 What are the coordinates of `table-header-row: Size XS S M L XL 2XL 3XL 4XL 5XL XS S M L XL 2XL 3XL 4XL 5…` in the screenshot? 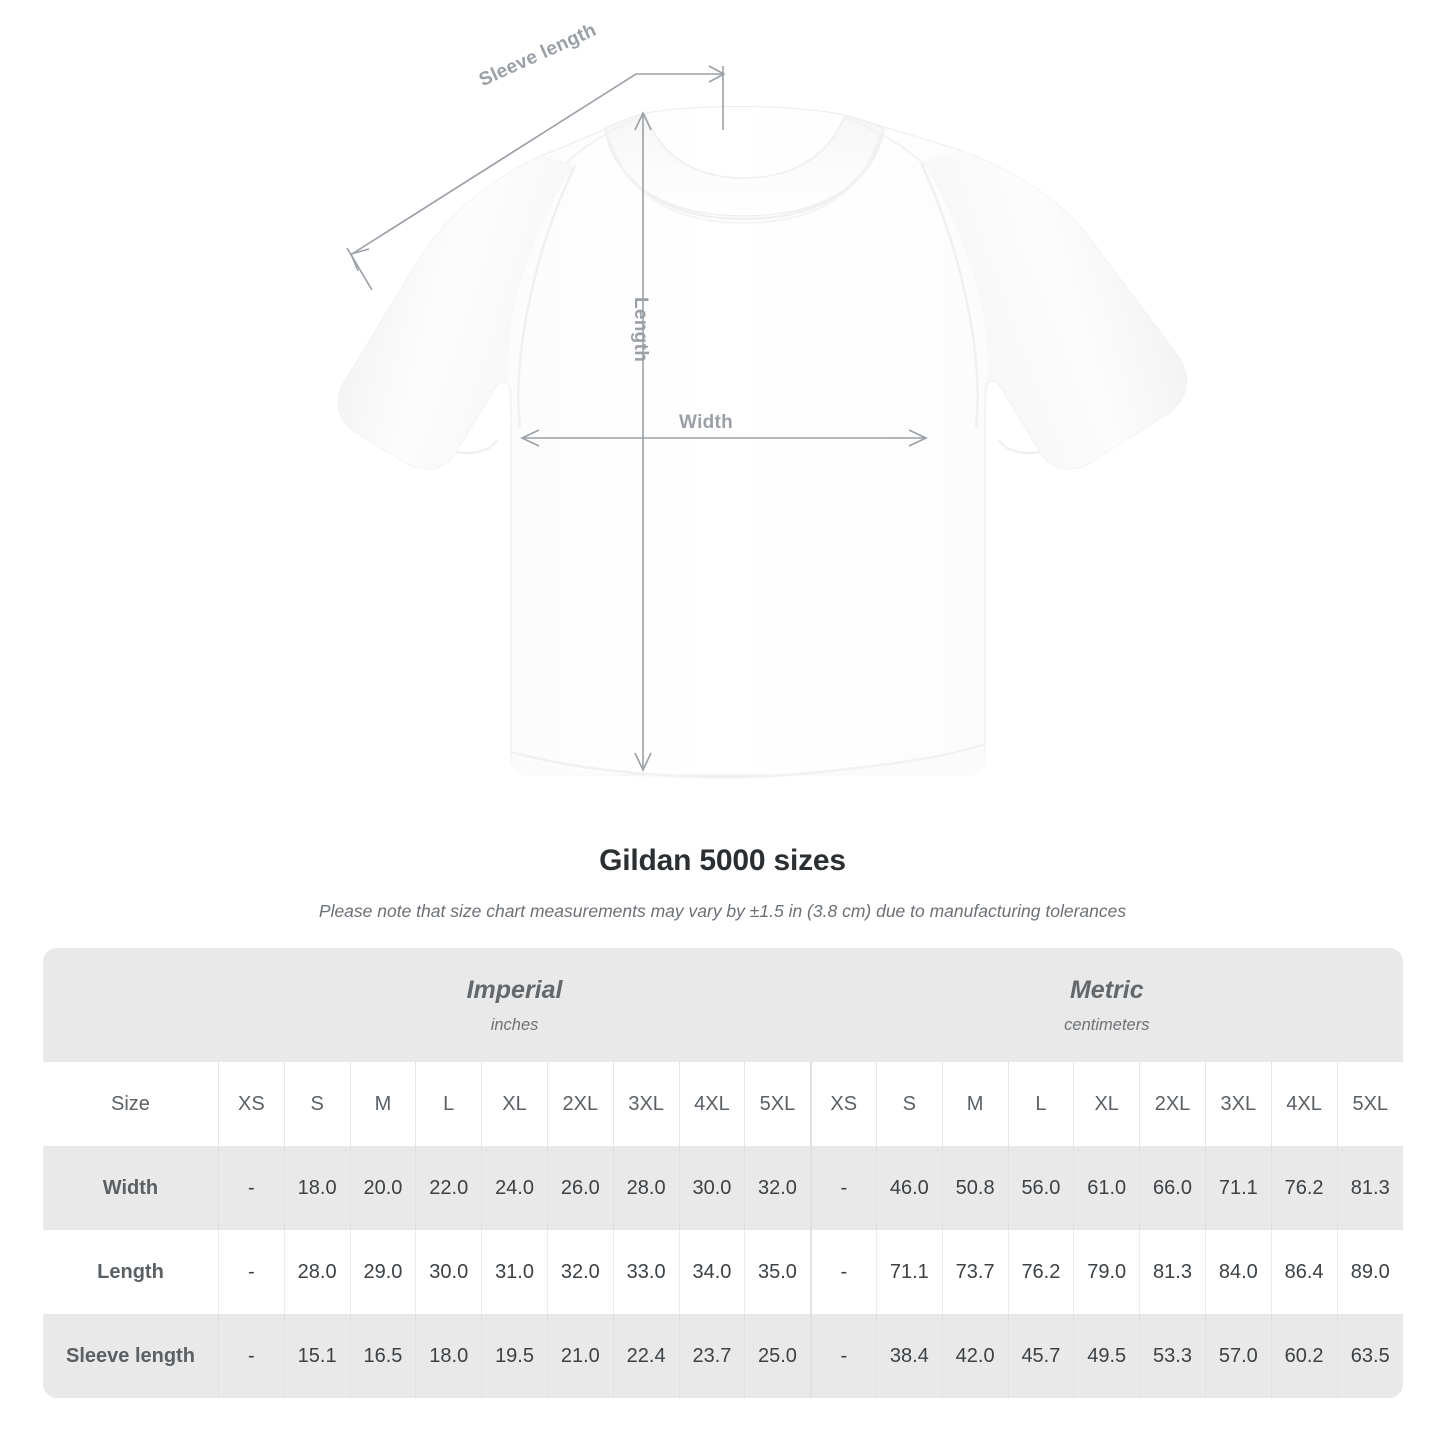 It's located at (723, 1104).